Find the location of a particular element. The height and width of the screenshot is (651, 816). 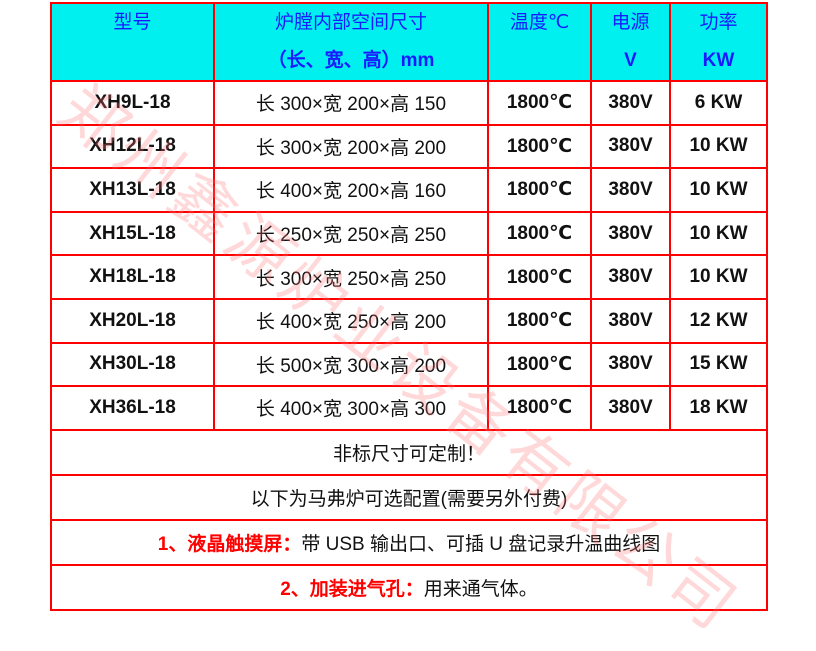

model-cell: XH20L-18 is located at coordinates (132, 320).